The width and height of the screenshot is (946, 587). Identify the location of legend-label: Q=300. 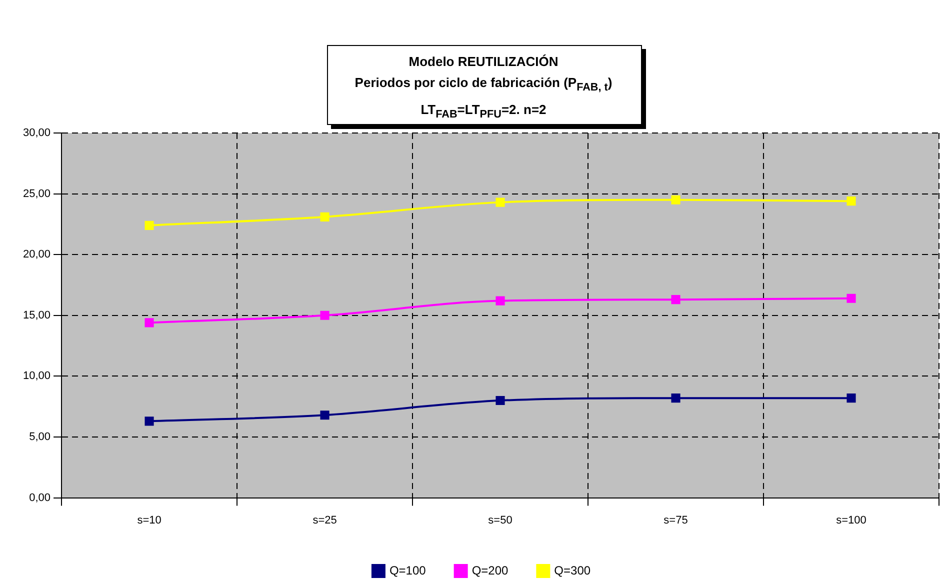
(572, 570).